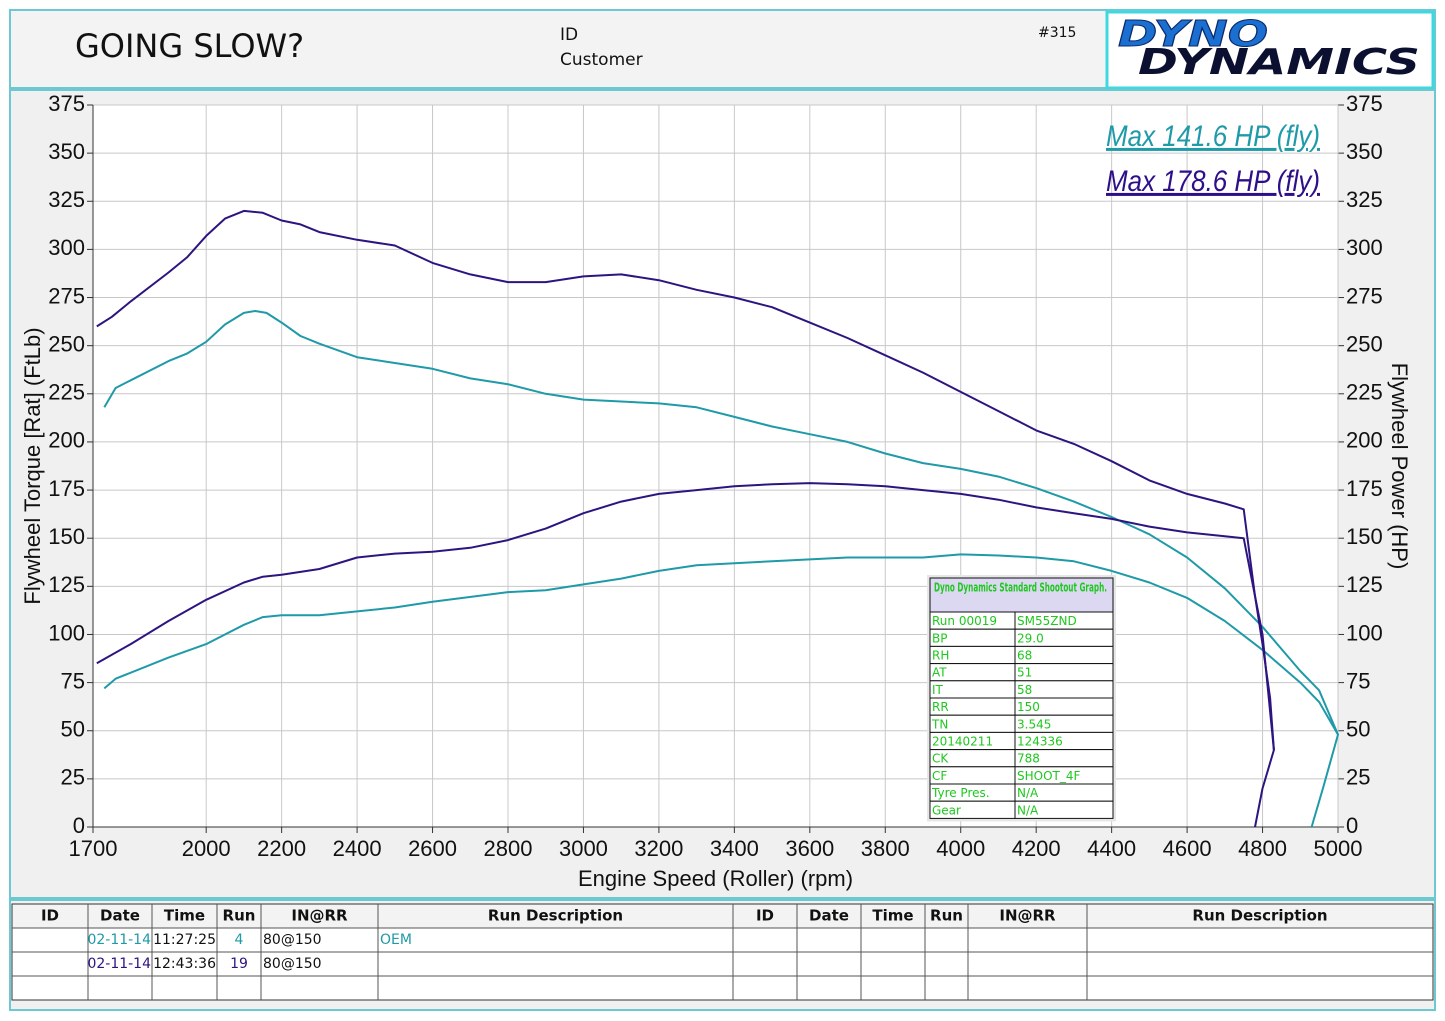  I want to click on logo-box, so click(1270, 50).